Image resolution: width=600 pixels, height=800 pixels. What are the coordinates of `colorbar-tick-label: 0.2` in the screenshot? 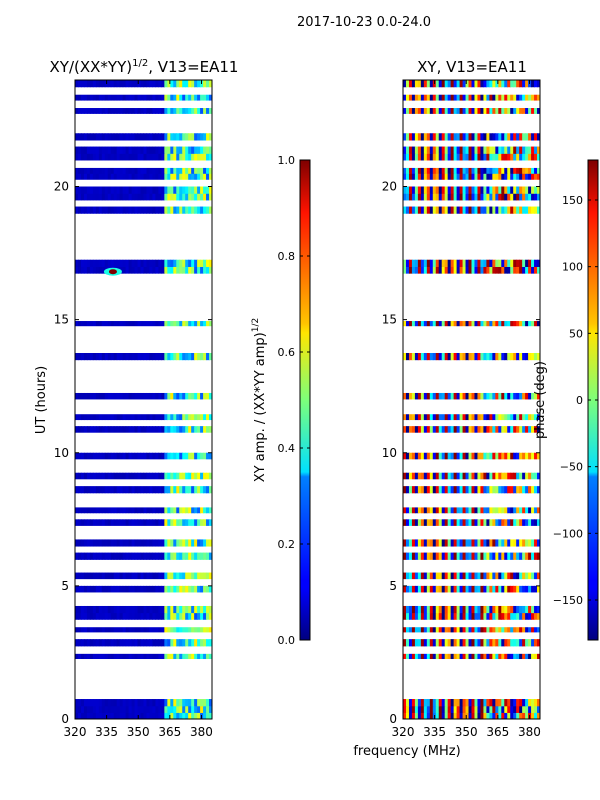 It's located at (287, 544).